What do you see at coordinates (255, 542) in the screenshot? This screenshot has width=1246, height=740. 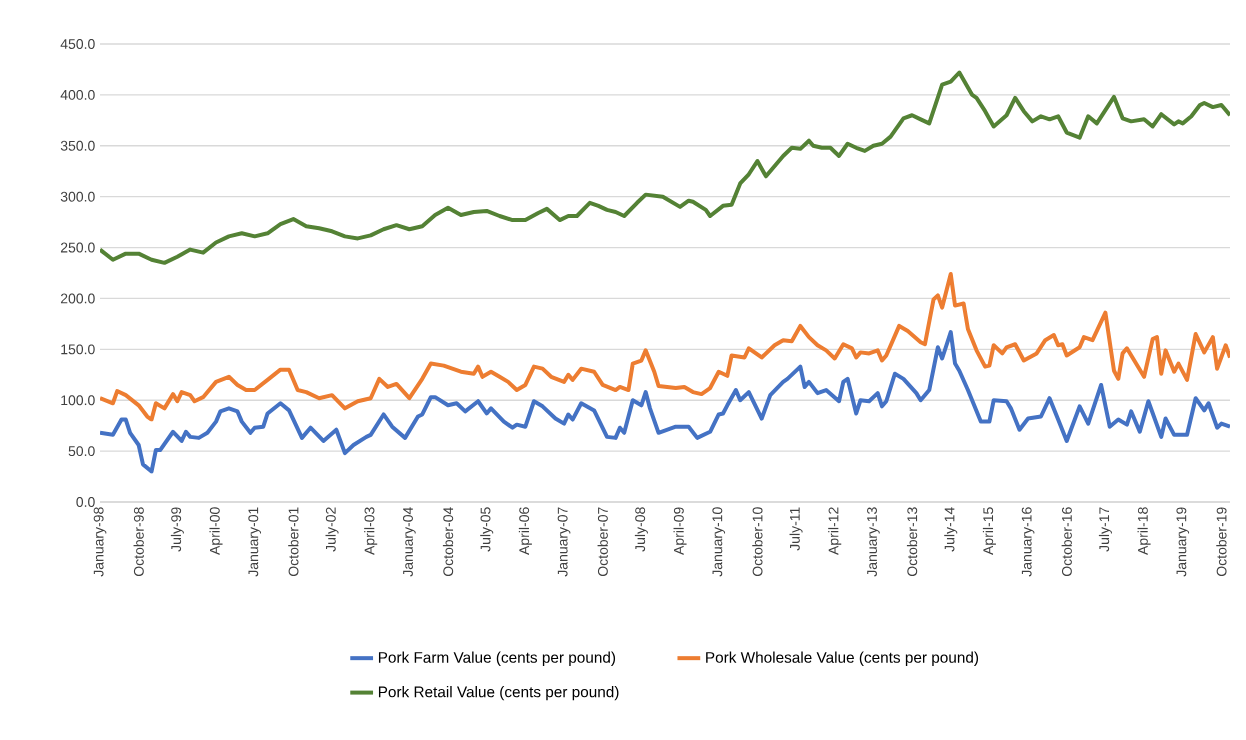 I see `x-tick-label: January-01` at bounding box center [255, 542].